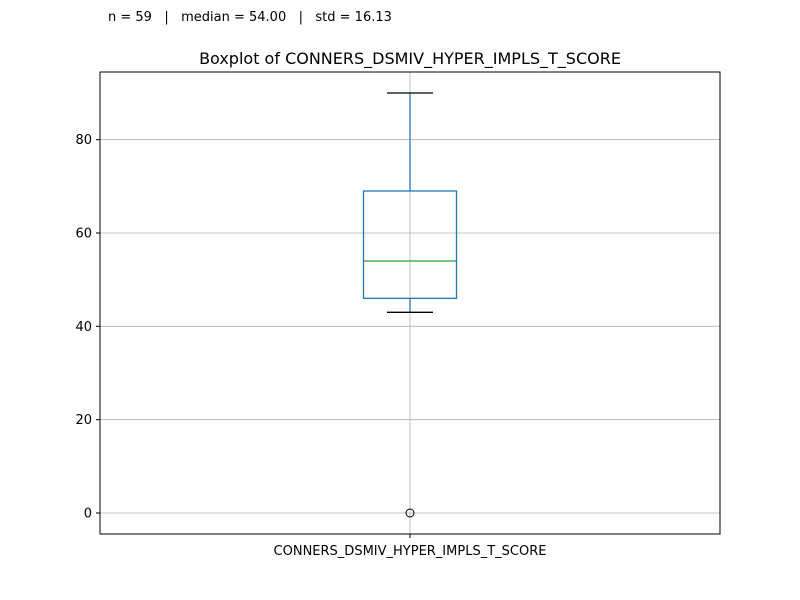 This screenshot has height=600, width=800. Describe the element at coordinates (83, 420) in the screenshot. I see `y-tick-label: 20` at that location.